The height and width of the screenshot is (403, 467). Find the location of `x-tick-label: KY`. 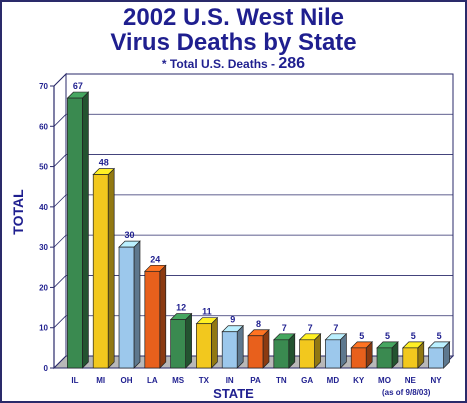

x-tick-label: KY is located at coordinates (359, 380).